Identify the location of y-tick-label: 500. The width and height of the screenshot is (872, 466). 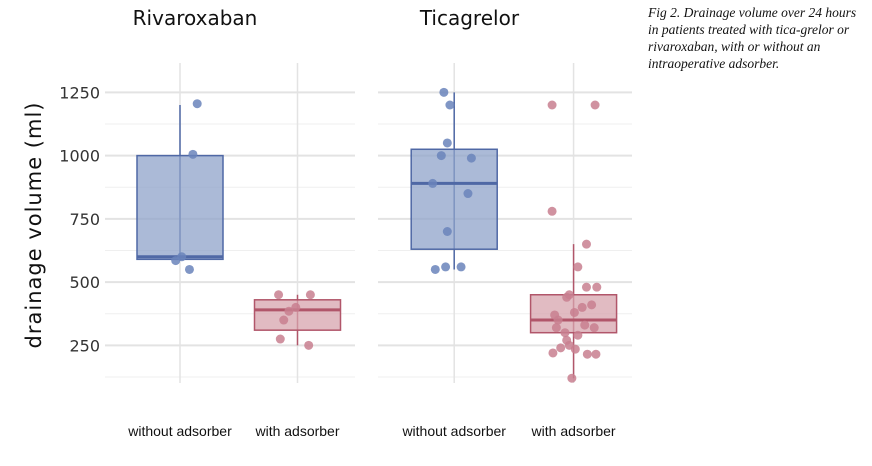
(84, 282).